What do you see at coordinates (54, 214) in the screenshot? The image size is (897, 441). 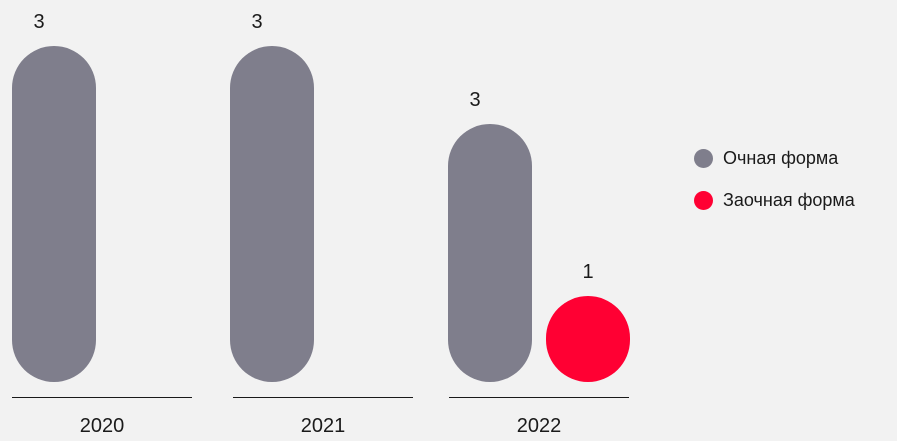 I see `bar-2020-s0` at bounding box center [54, 214].